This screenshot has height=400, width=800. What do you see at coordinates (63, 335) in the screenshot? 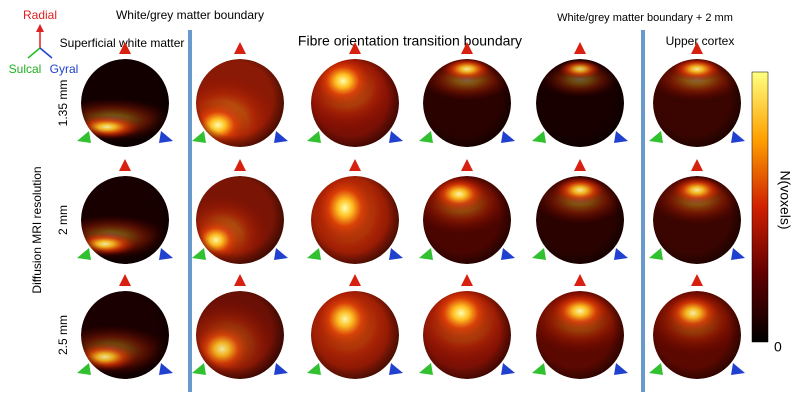
I see `row-label: 2.5 mm` at bounding box center [63, 335].